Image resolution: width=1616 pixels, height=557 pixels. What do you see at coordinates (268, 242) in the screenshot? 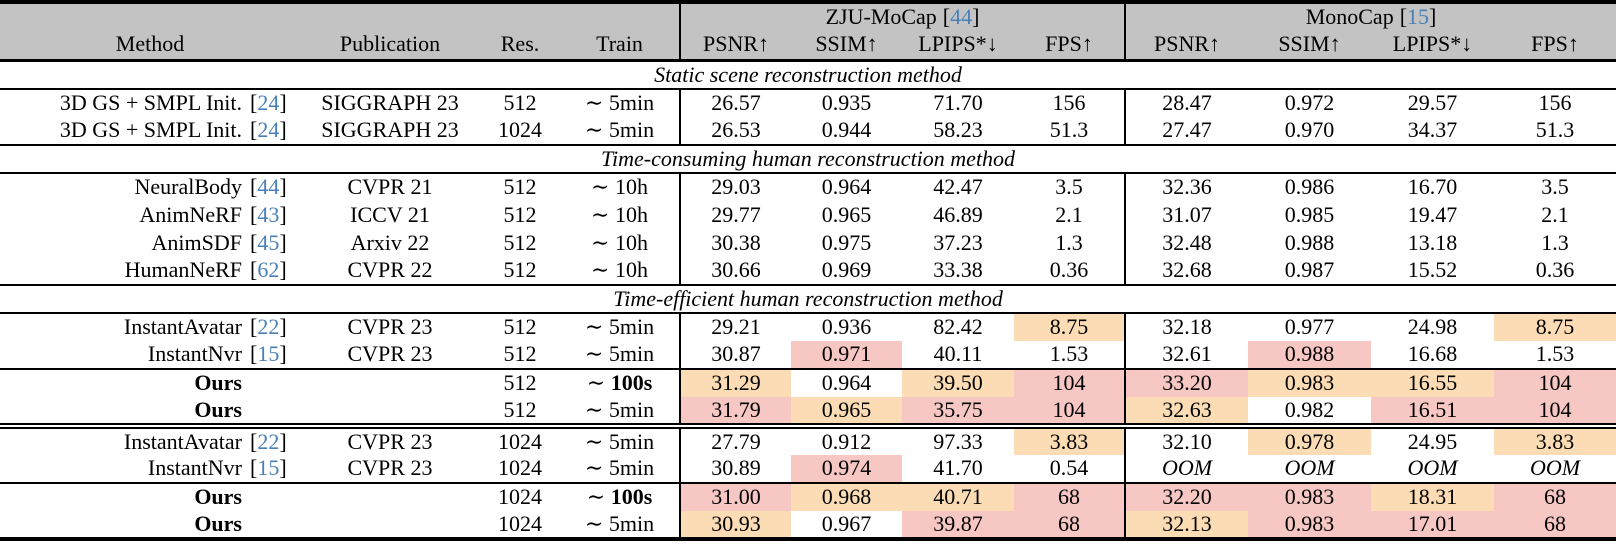
I see `citation-link: [45]` at bounding box center [268, 242].